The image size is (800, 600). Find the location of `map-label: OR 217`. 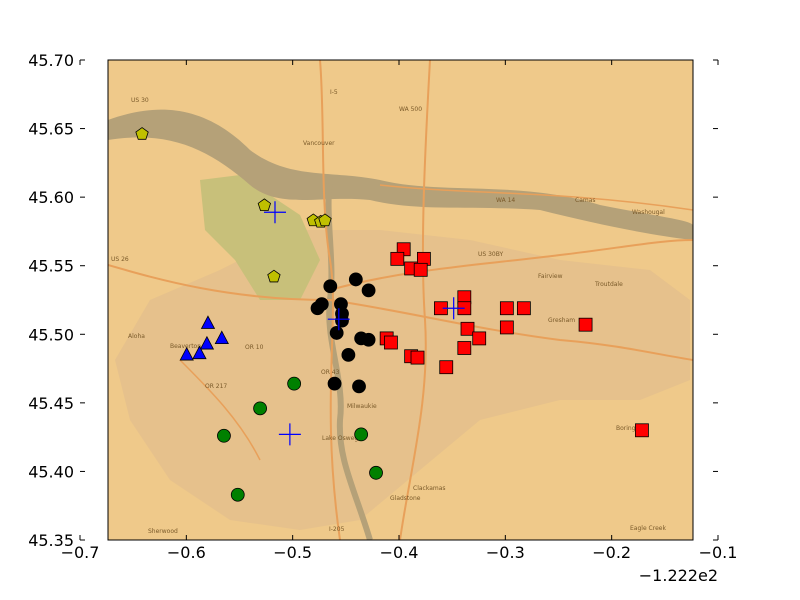

map-label: OR 217 is located at coordinates (216, 386).